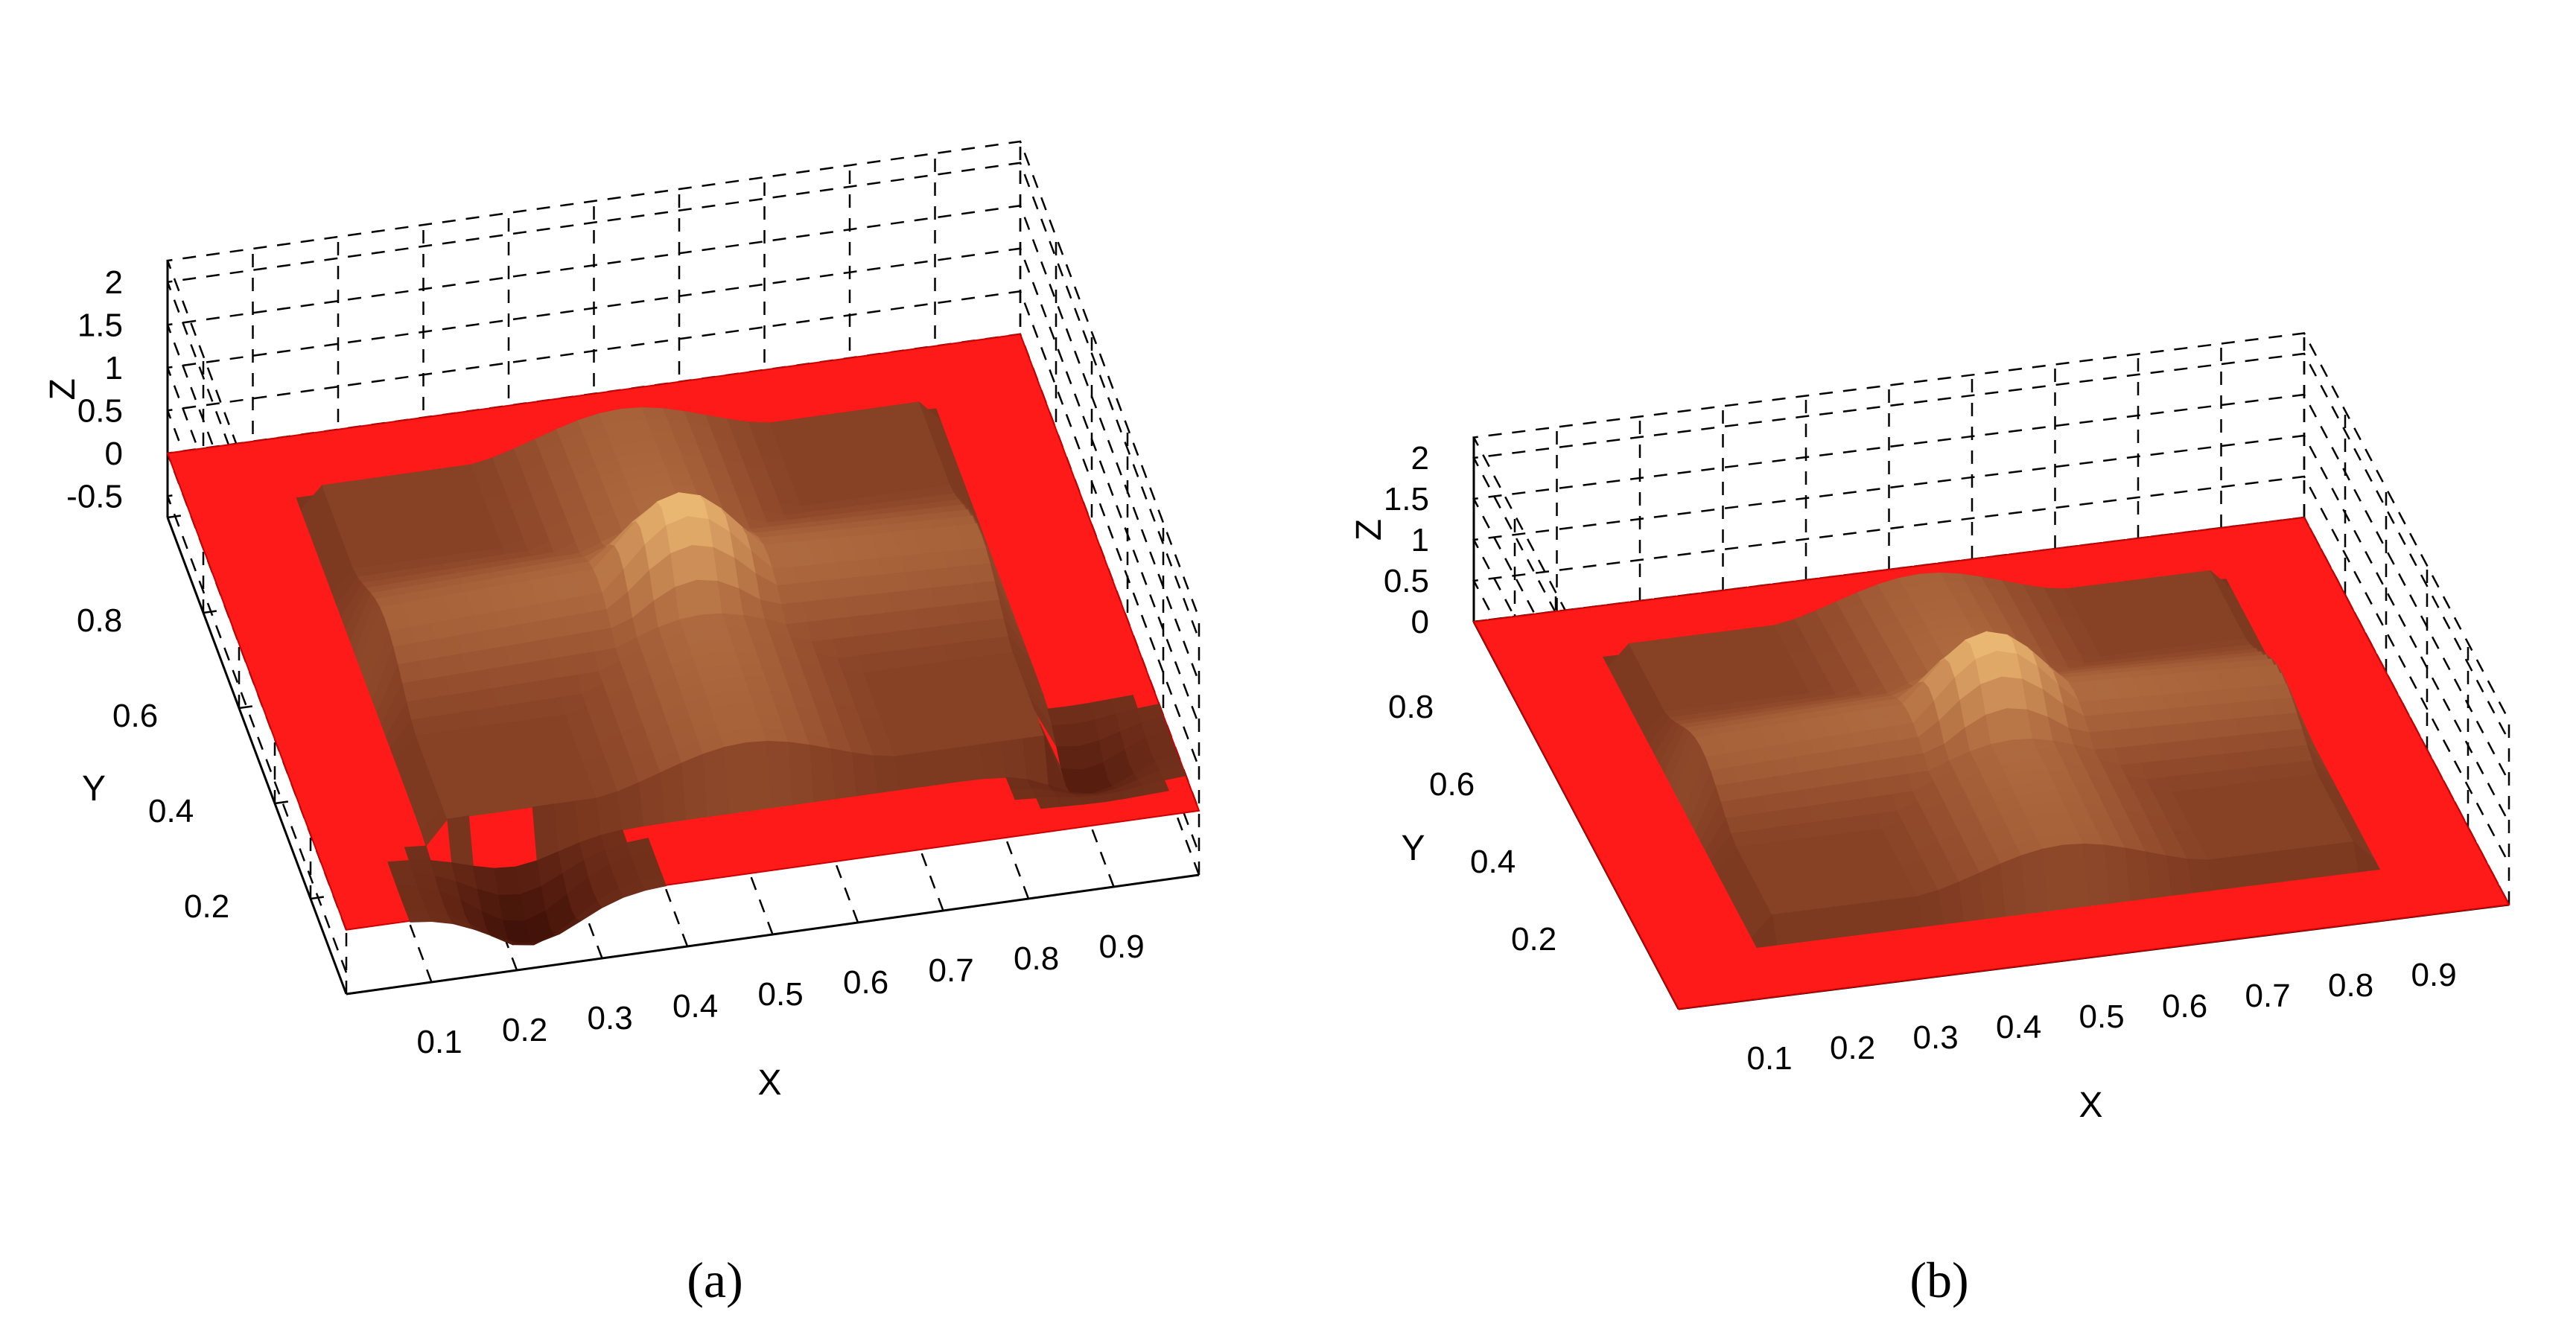 This screenshot has height=1341, width=2576. I want to click on y-axis-line, so click(257, 756).